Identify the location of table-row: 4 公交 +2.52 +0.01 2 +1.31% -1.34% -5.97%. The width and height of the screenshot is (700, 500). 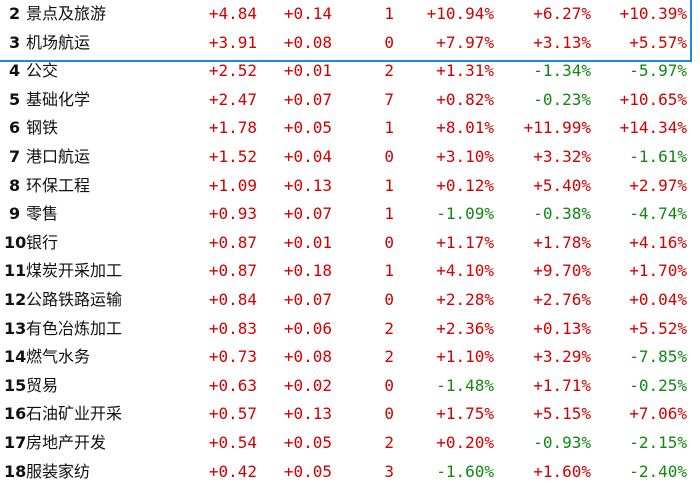
(350, 71).